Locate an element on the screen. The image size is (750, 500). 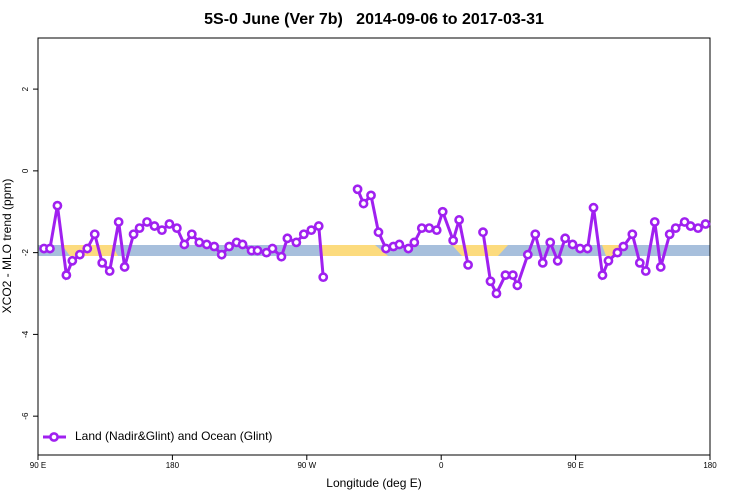
y-tick-label: -6 is located at coordinates (25, 416).